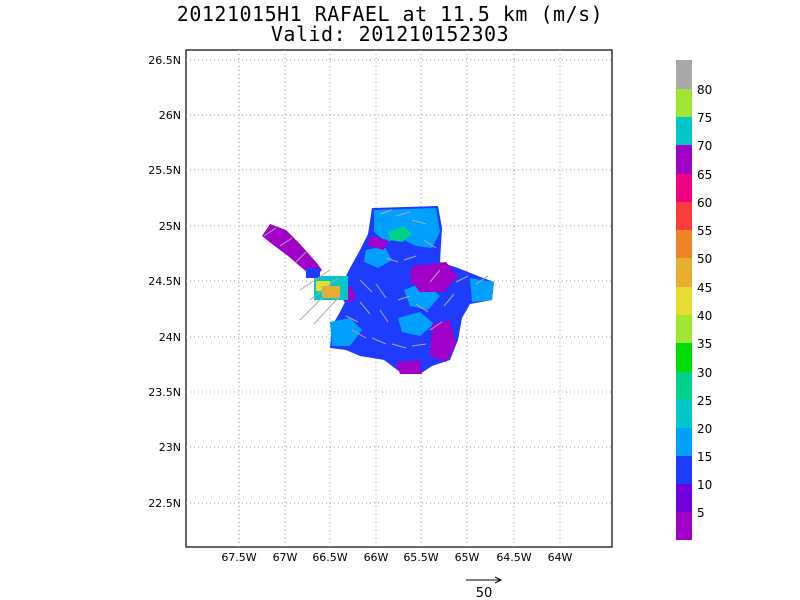 This screenshot has width=800, height=600. Describe the element at coordinates (704, 316) in the screenshot. I see `colorbar-label: 40` at that location.